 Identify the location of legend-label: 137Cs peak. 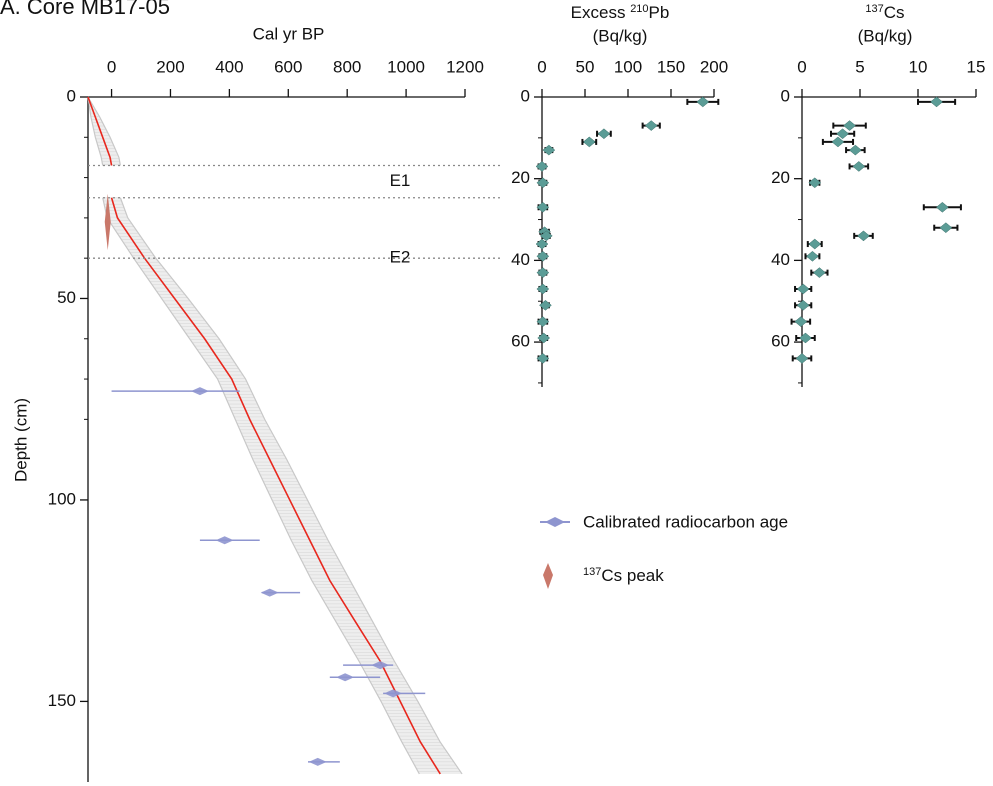
(623, 576).